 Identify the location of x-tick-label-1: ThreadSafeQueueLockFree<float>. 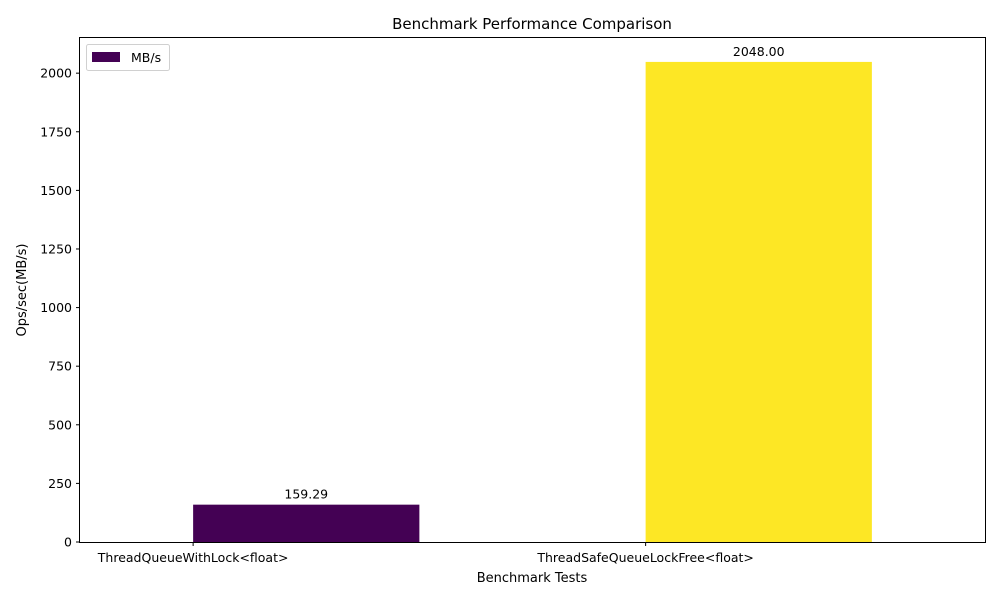
(645, 557).